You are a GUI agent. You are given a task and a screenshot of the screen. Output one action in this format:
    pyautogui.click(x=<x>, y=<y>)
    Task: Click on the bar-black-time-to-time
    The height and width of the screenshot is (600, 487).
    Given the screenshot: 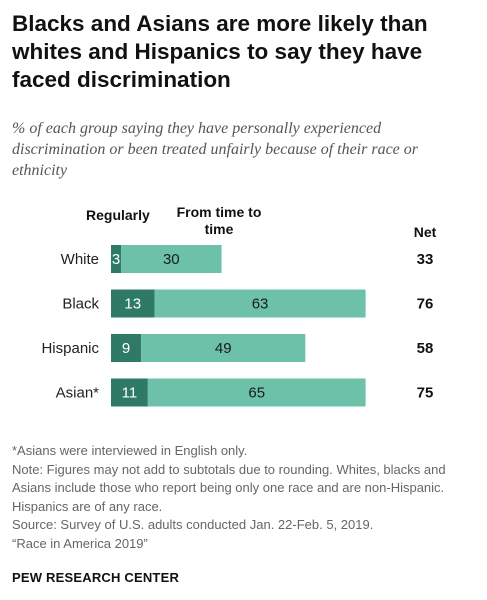 What is the action you would take?
    pyautogui.click(x=260, y=303)
    